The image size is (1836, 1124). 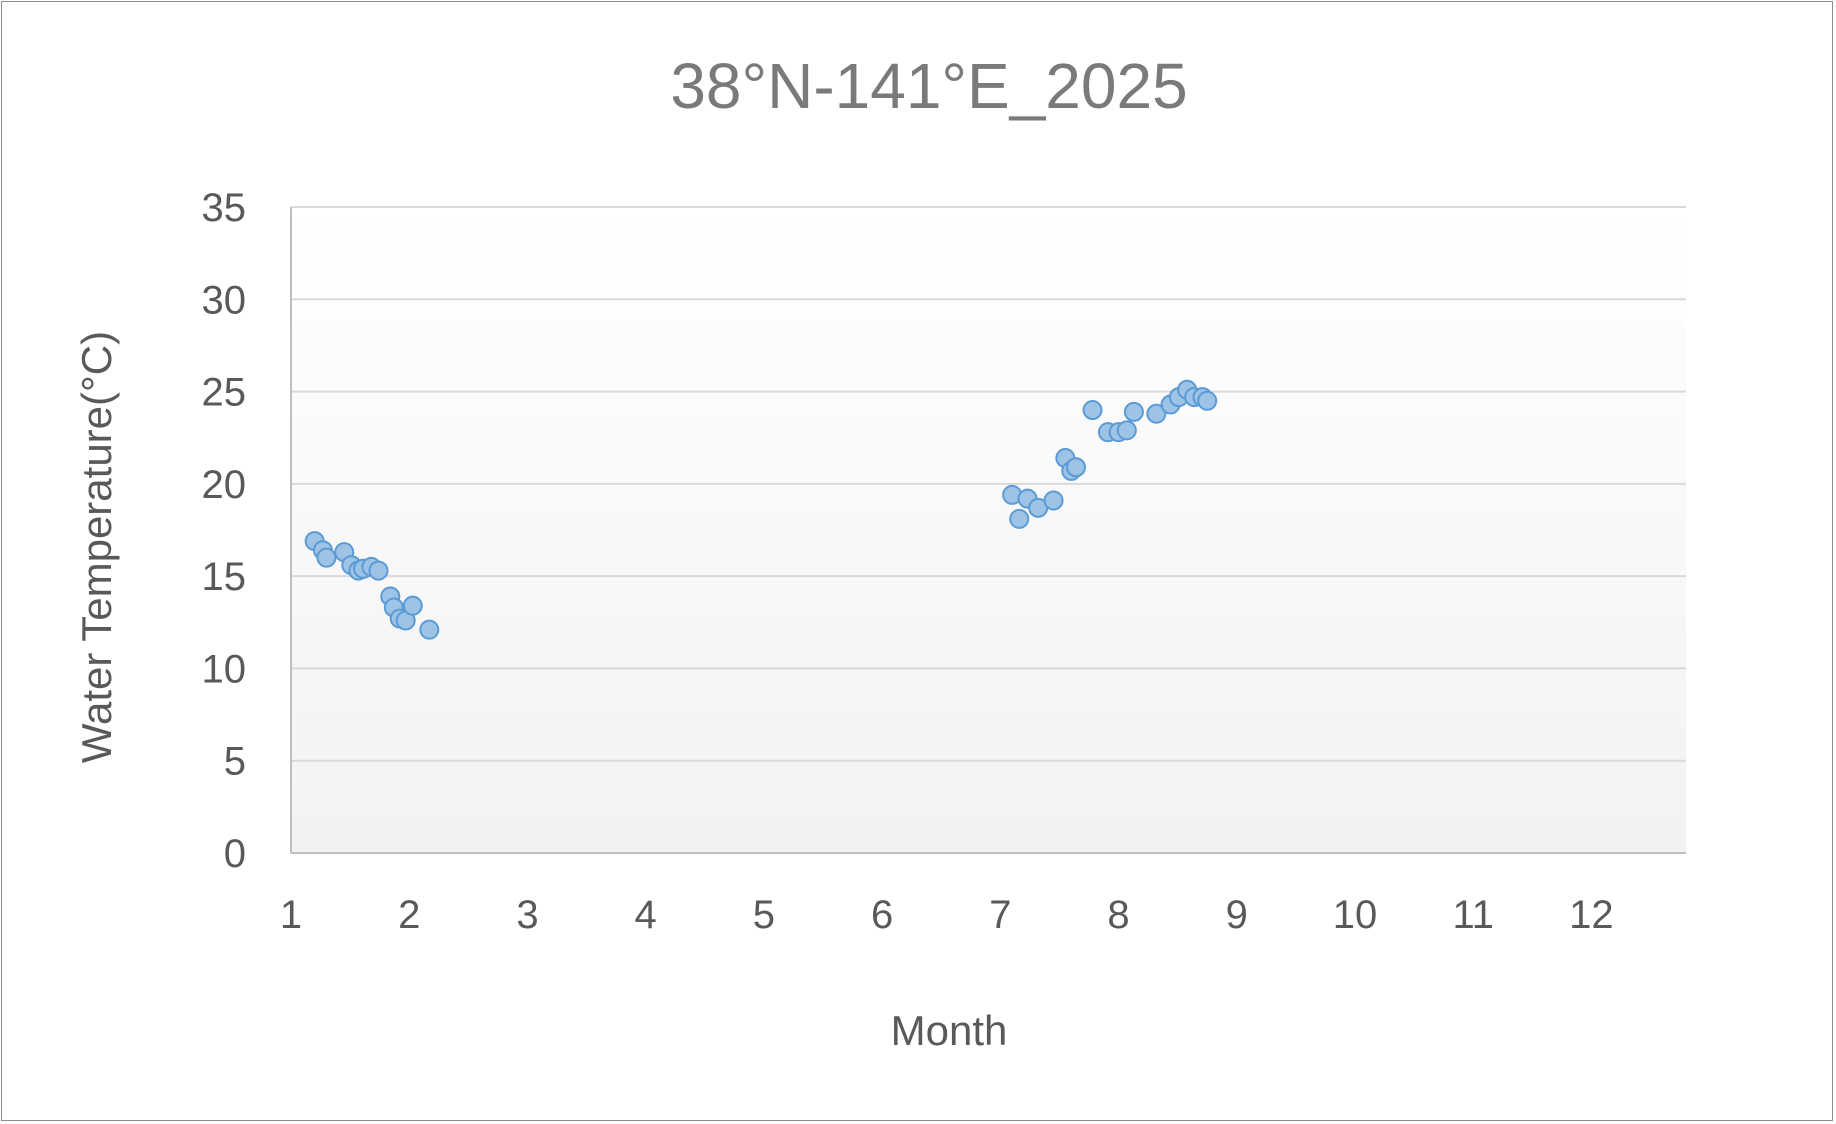 What do you see at coordinates (224, 485) in the screenshot?
I see `y-tick-label: 20` at bounding box center [224, 485].